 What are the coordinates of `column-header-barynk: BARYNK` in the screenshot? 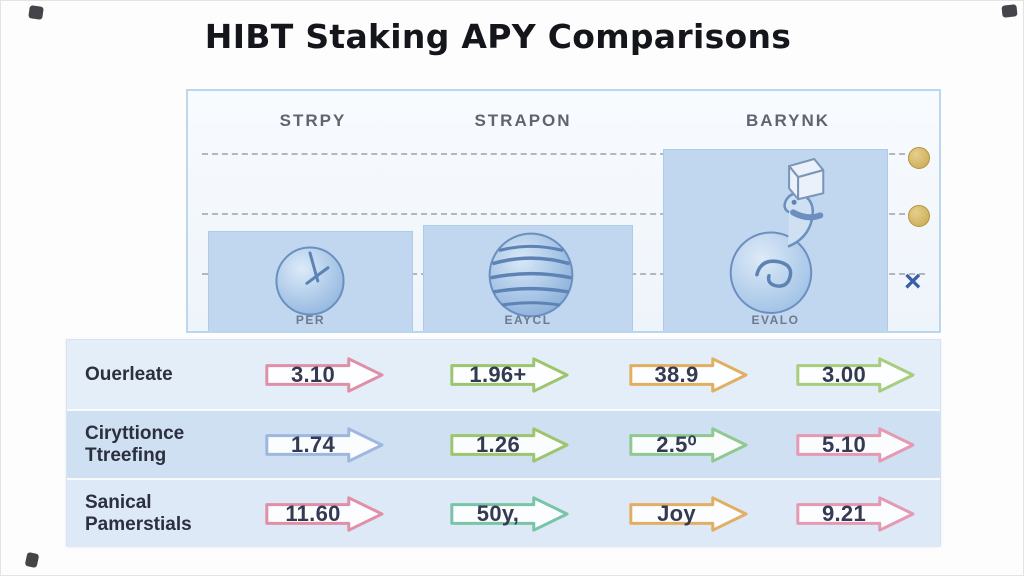 It's located at (788, 120).